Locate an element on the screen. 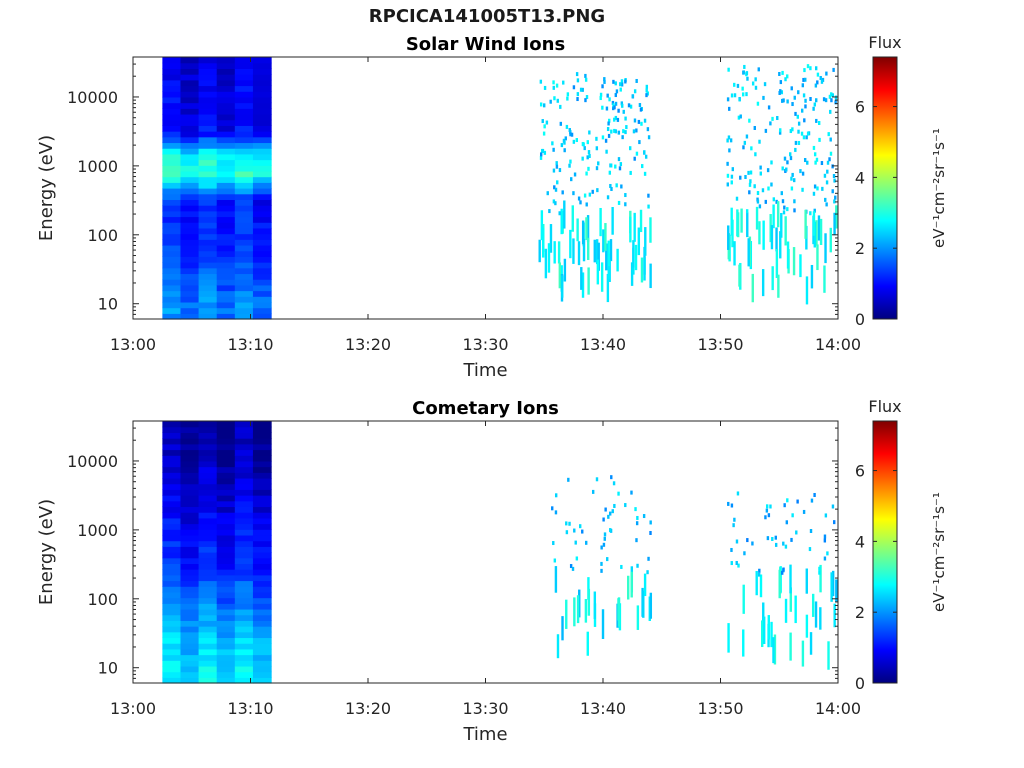  x-tick-label: 13:00 is located at coordinates (133, 708).